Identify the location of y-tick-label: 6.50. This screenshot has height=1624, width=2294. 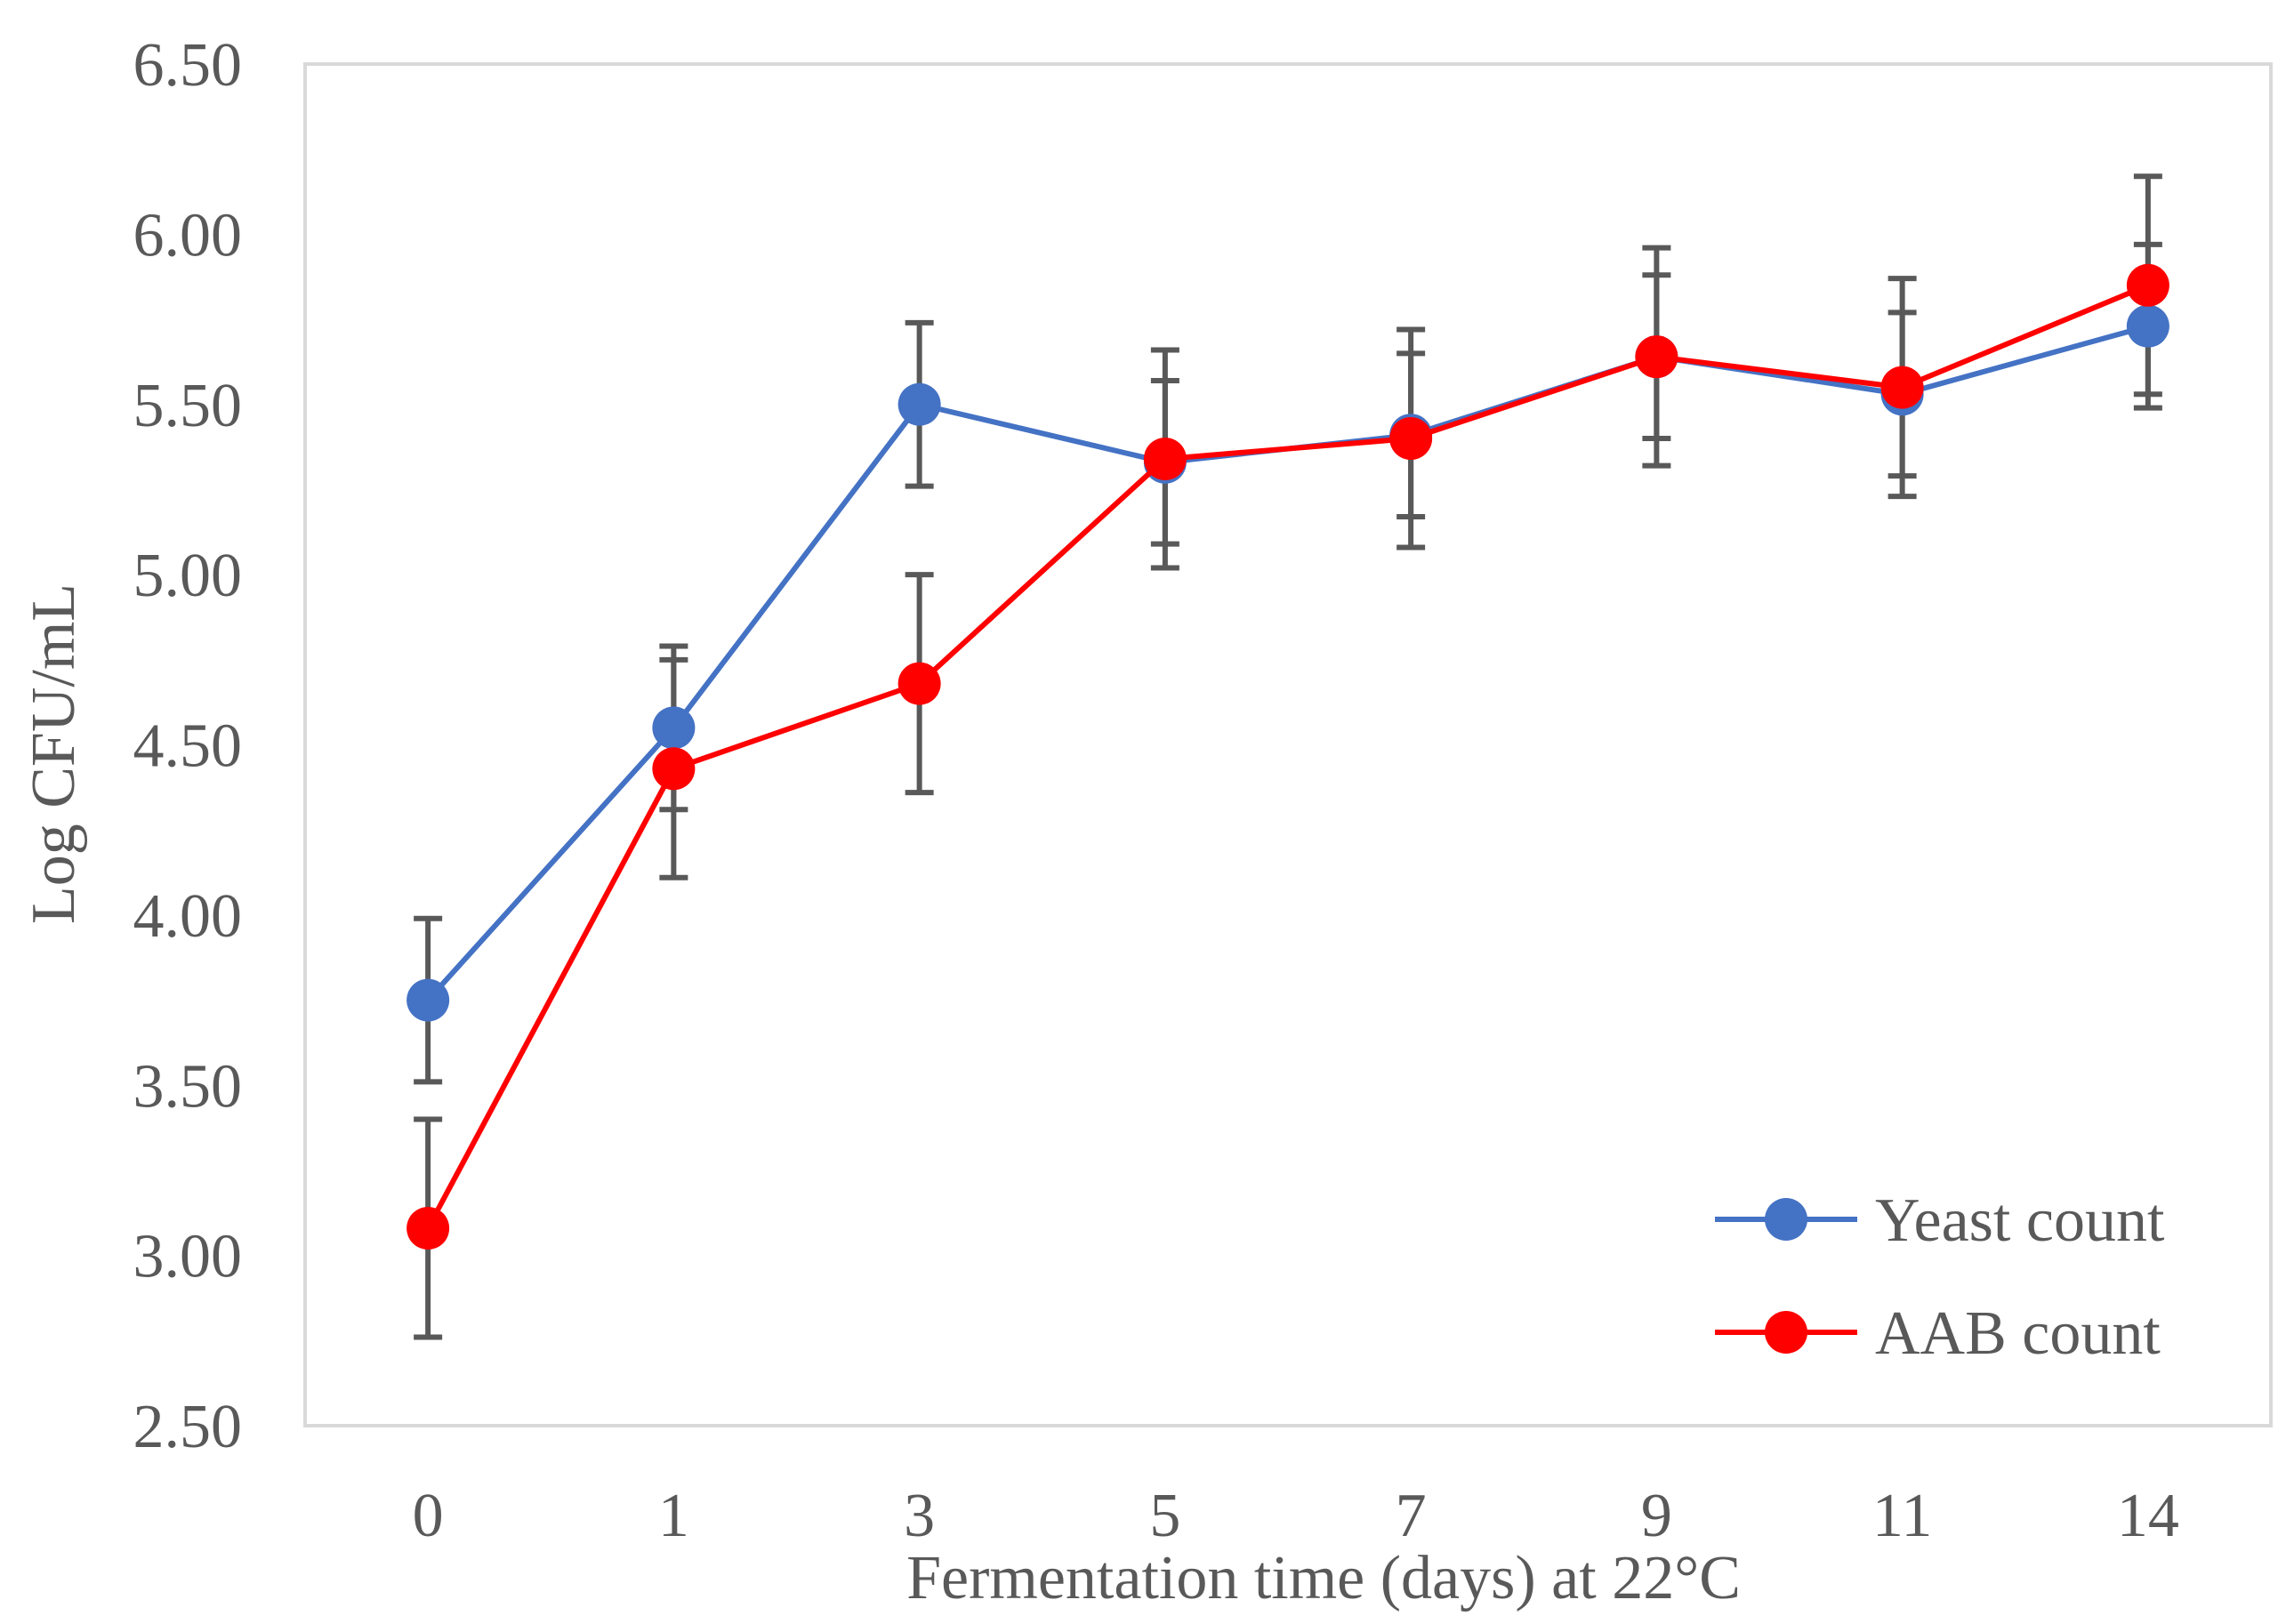
(188, 65).